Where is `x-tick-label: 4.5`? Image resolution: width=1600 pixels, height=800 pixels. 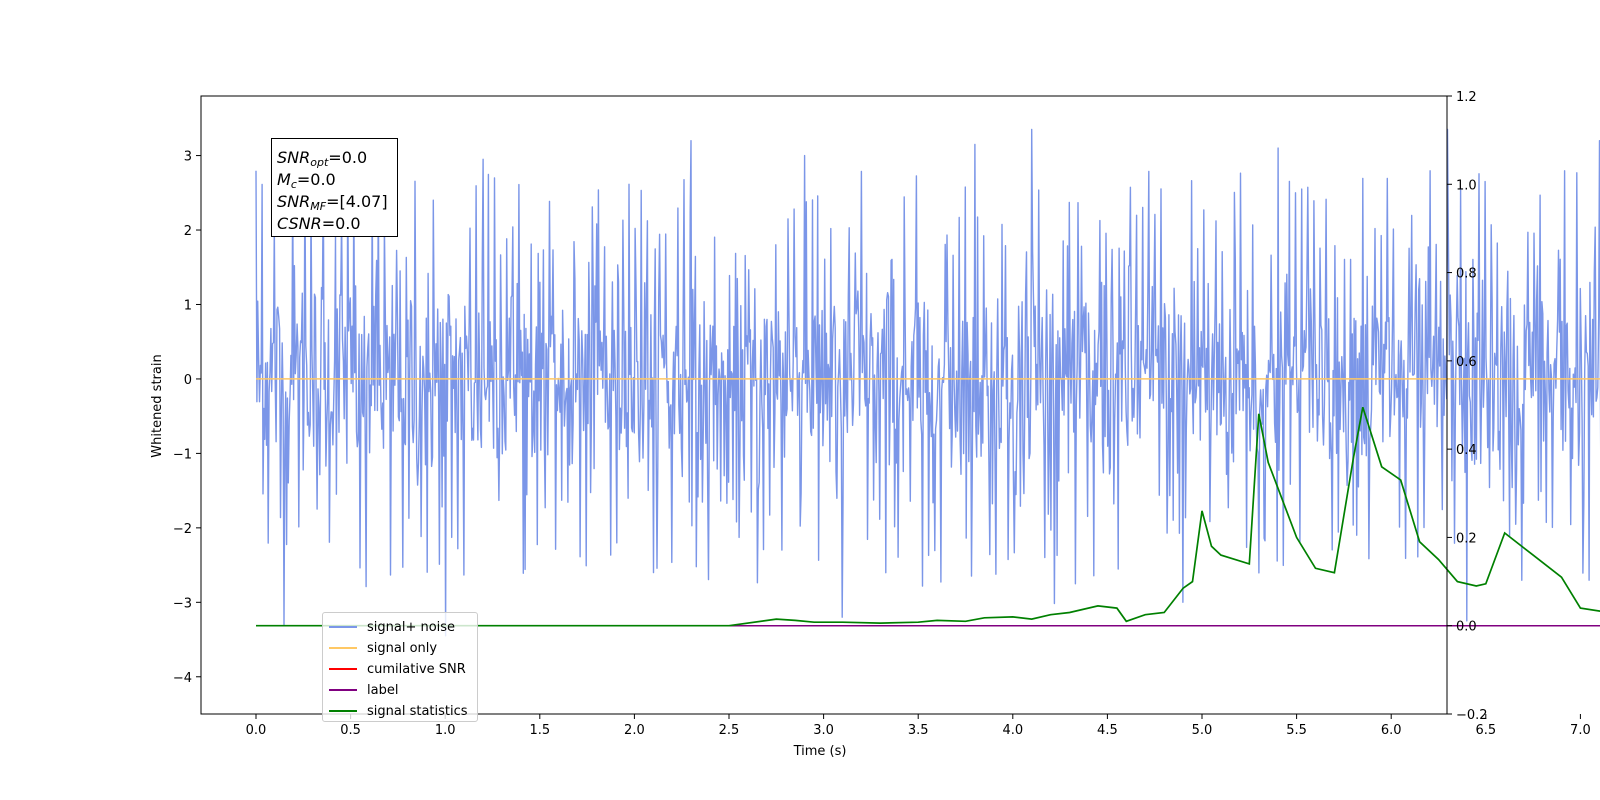
x-tick-label: 4.5 is located at coordinates (1107, 730).